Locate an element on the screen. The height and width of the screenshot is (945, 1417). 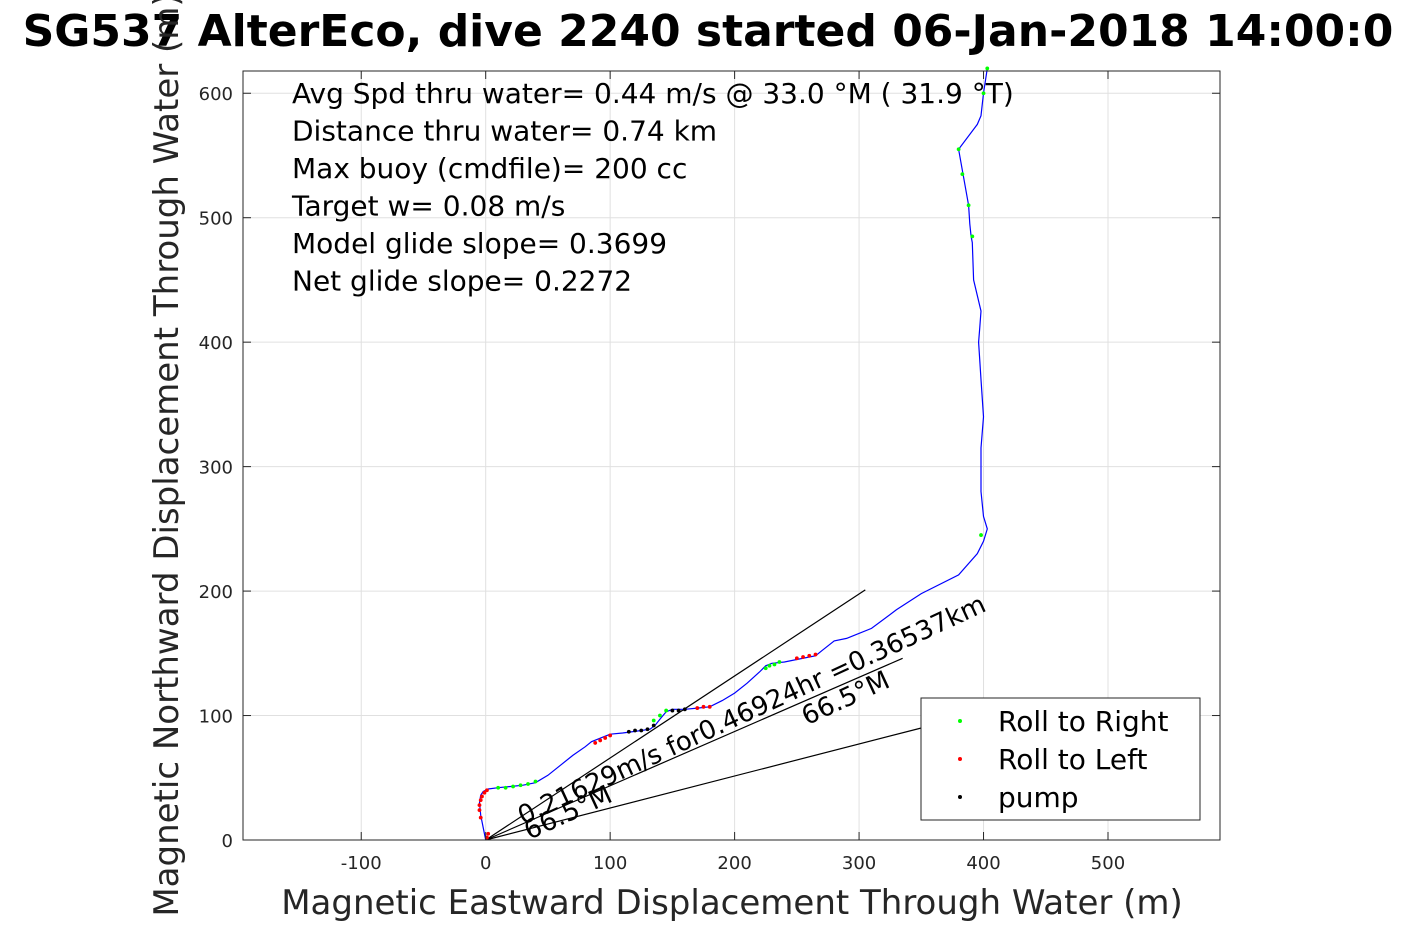
info-line: Max buoy (cmdfile)= 200 cc is located at coordinates (489, 168).